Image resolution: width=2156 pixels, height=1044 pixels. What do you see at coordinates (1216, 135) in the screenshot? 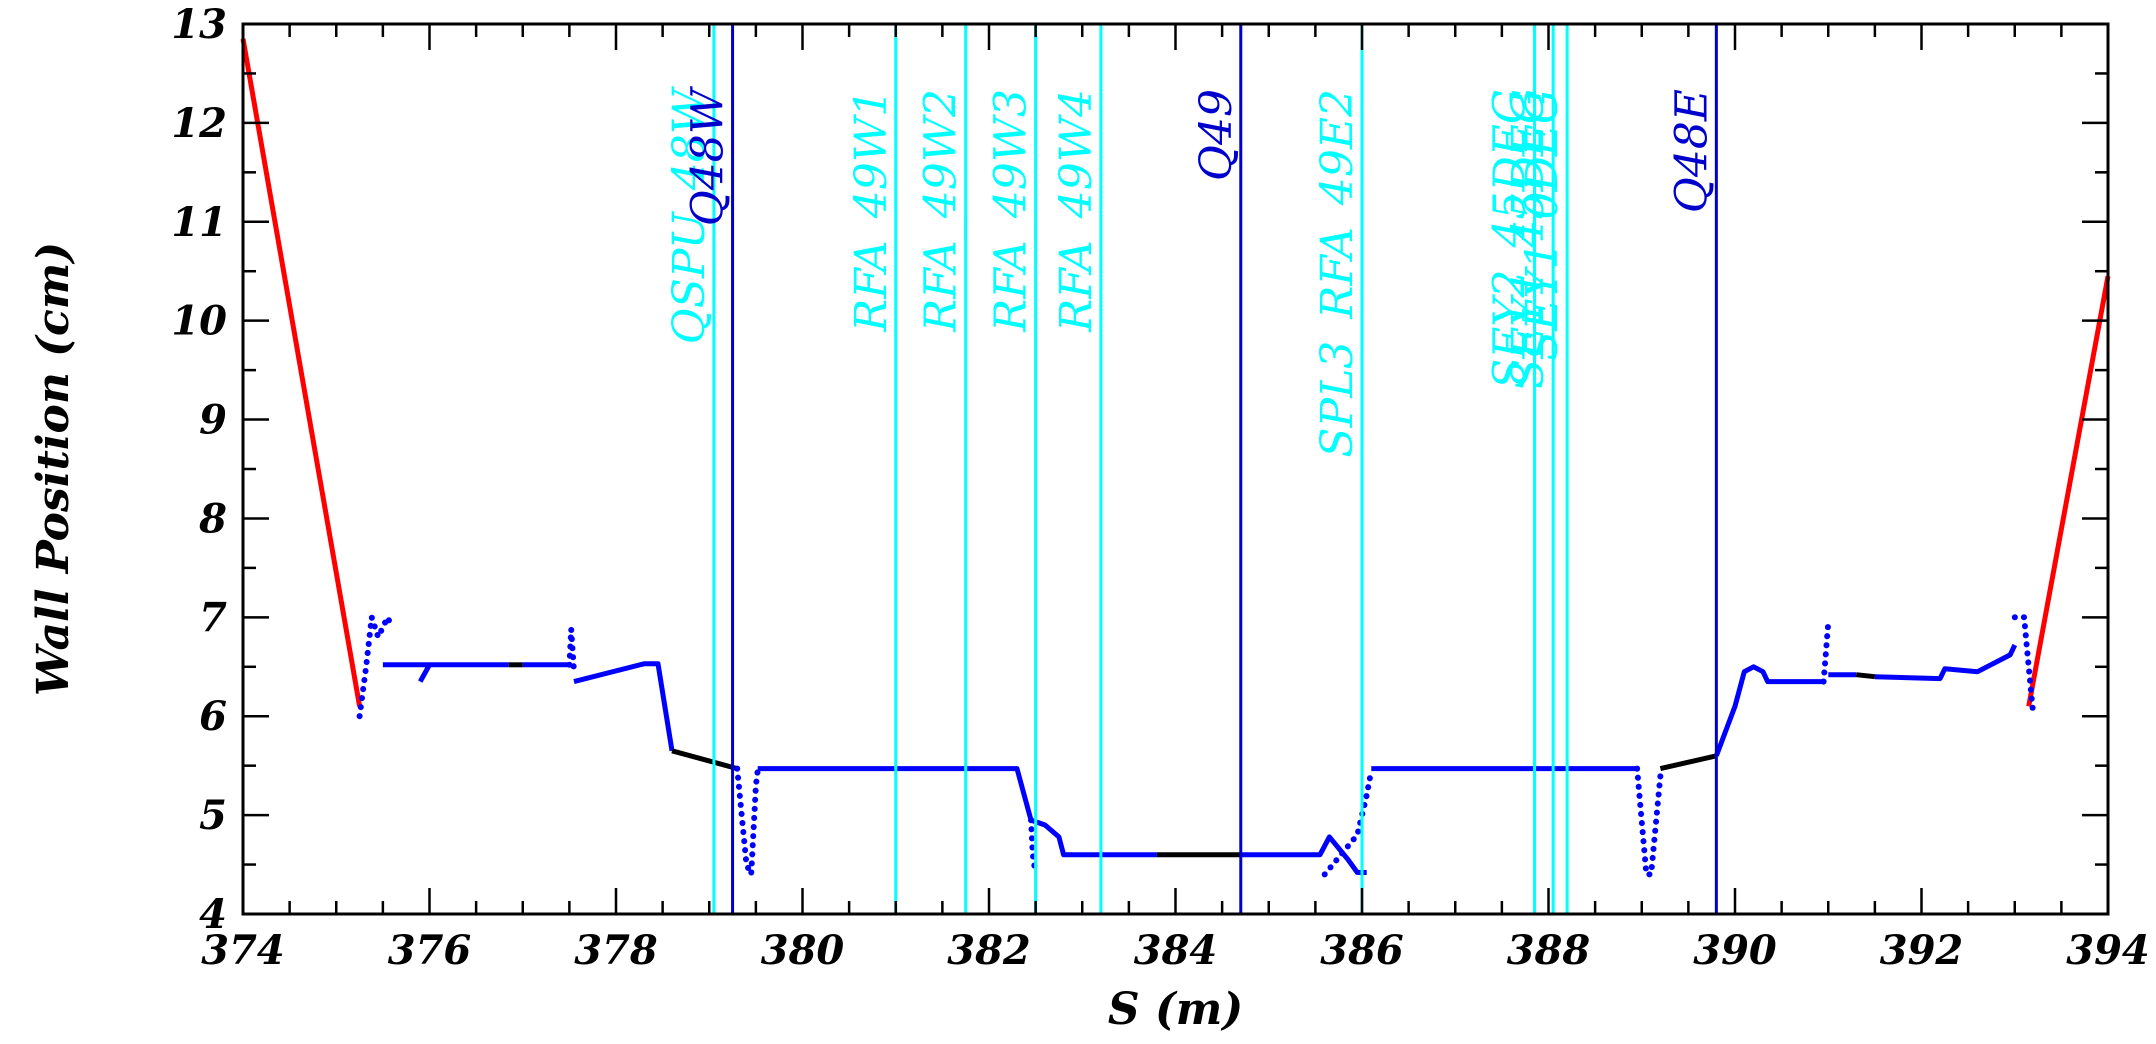
I see `marker-label-q49: Q49` at bounding box center [1216, 135].